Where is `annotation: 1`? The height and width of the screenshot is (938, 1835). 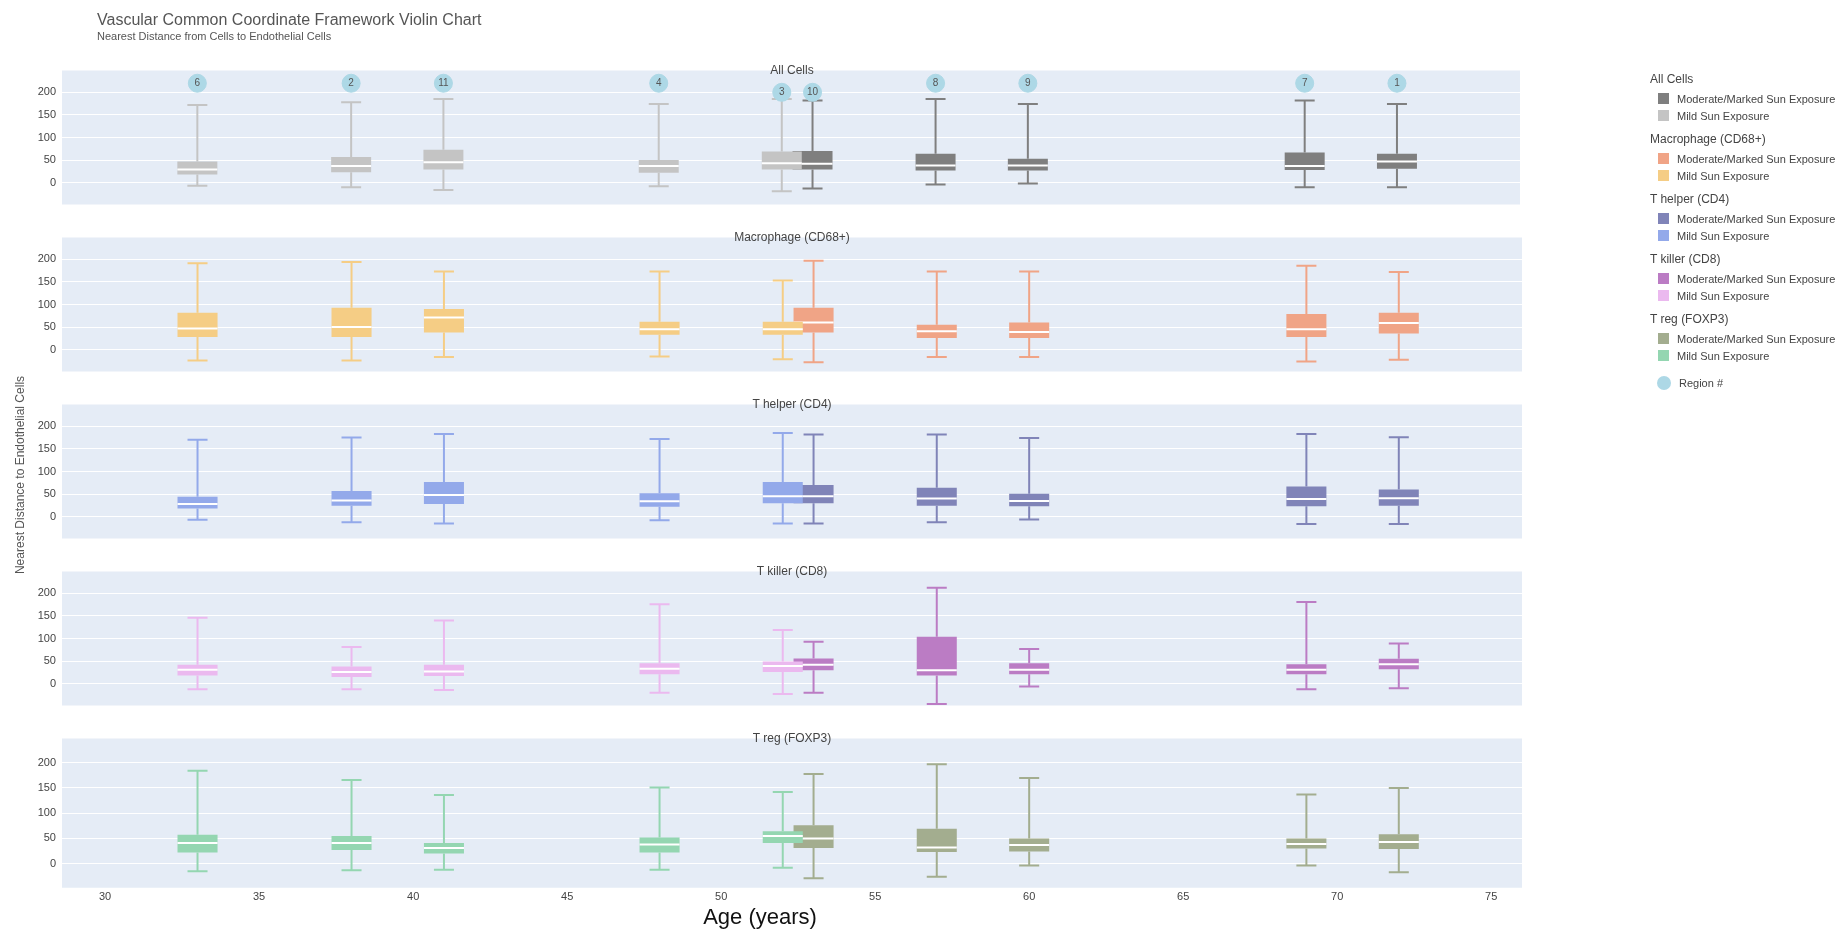 annotation: 1 is located at coordinates (1397, 83).